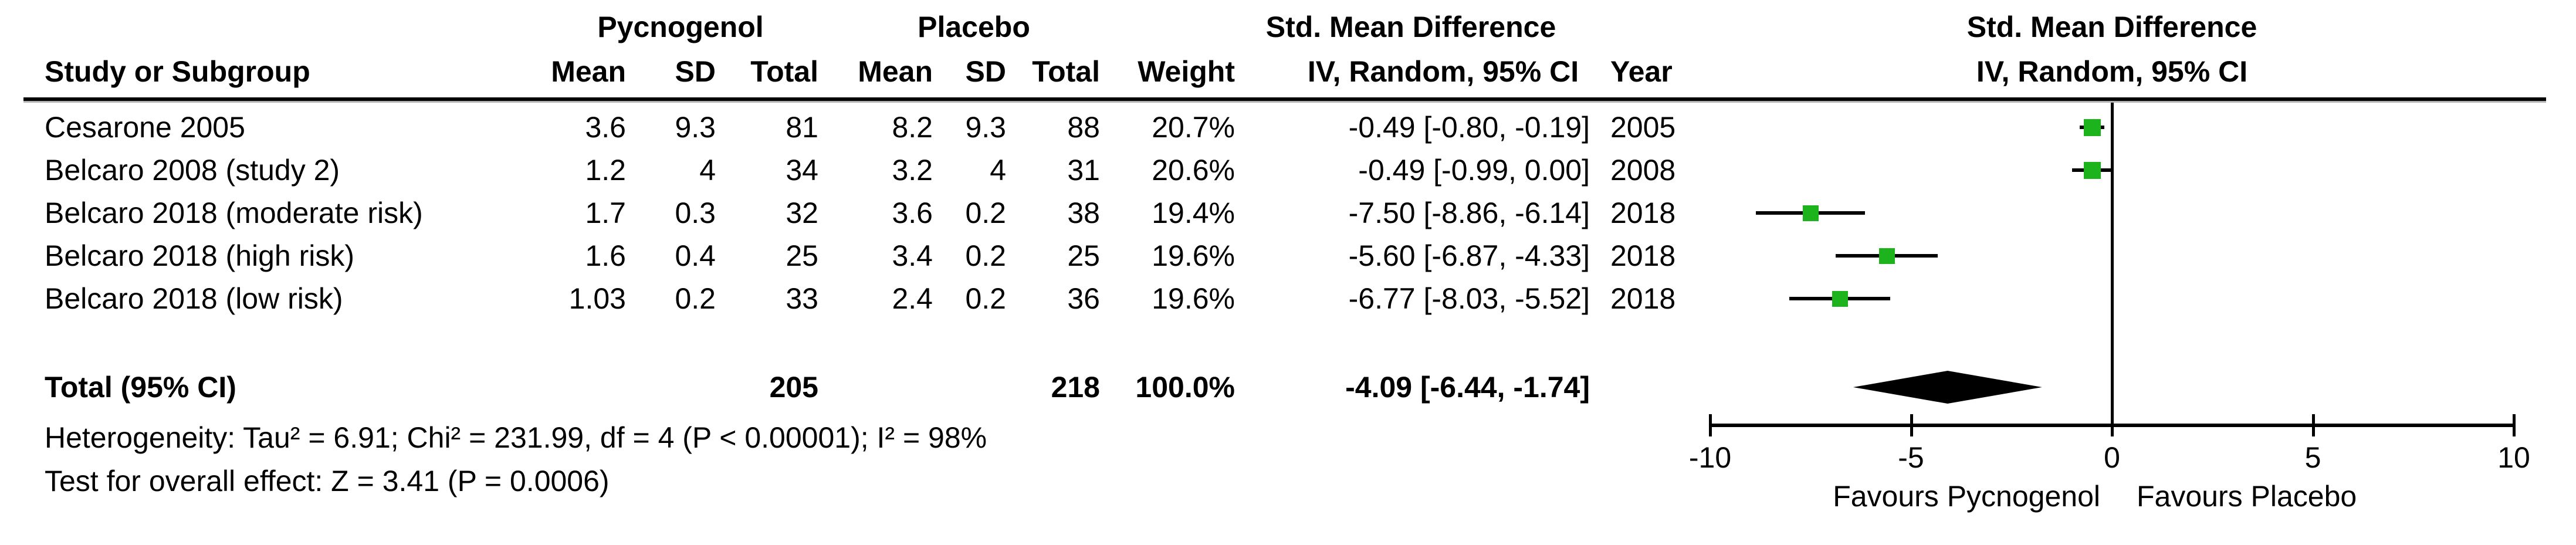 The image size is (2576, 545). What do you see at coordinates (140, 388) in the screenshot?
I see `total-row-label: Total (95% CI)` at bounding box center [140, 388].